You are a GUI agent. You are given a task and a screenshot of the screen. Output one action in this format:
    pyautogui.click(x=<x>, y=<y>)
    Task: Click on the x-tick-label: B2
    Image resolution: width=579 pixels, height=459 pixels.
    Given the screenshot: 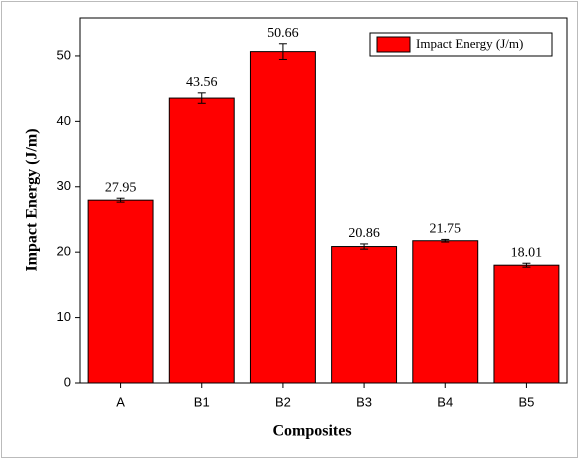 What is the action you would take?
    pyautogui.click(x=283, y=401)
    